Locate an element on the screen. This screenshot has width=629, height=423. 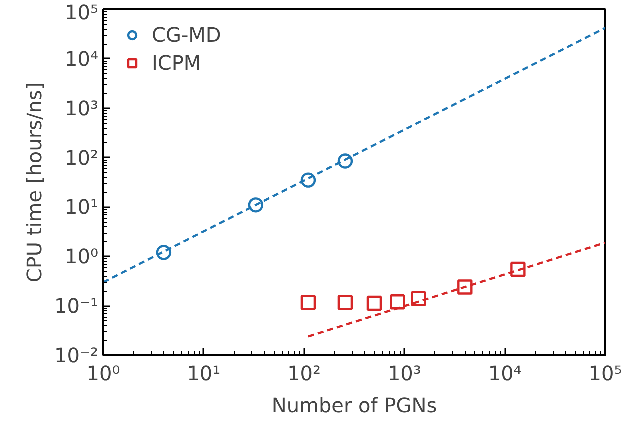
y-tick-label: 10¹ is located at coordinates (81, 207).